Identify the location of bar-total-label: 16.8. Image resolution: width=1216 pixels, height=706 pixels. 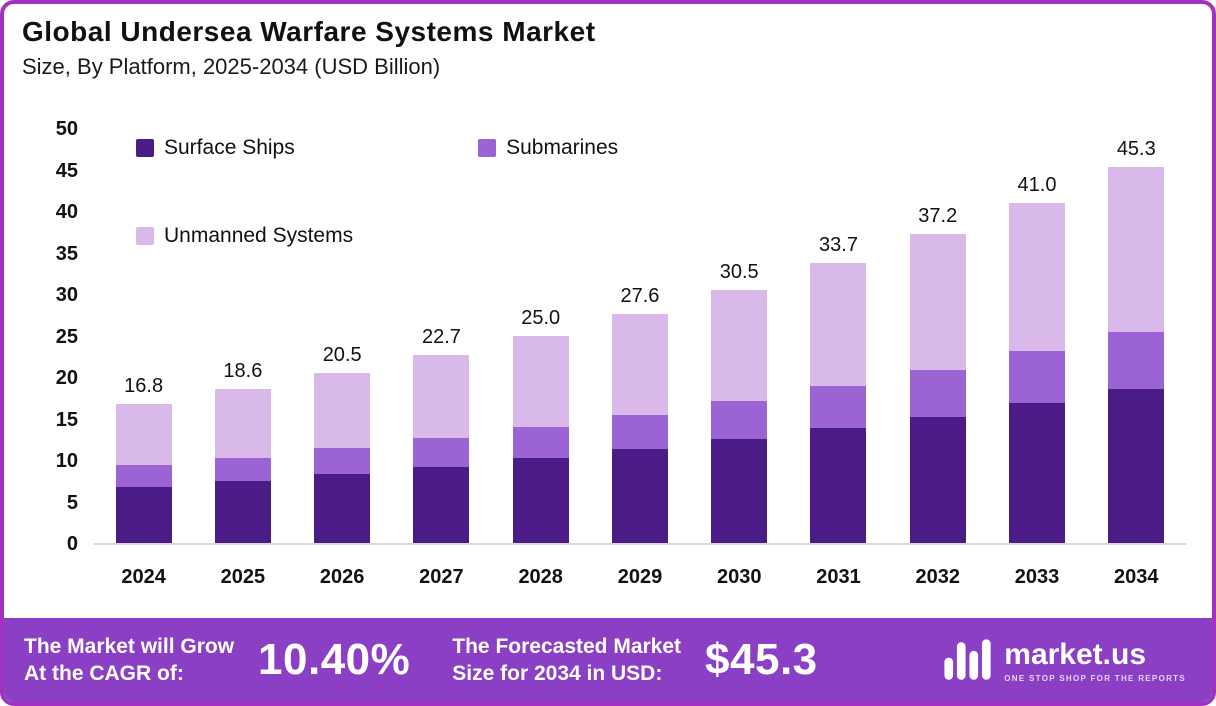
(144, 385).